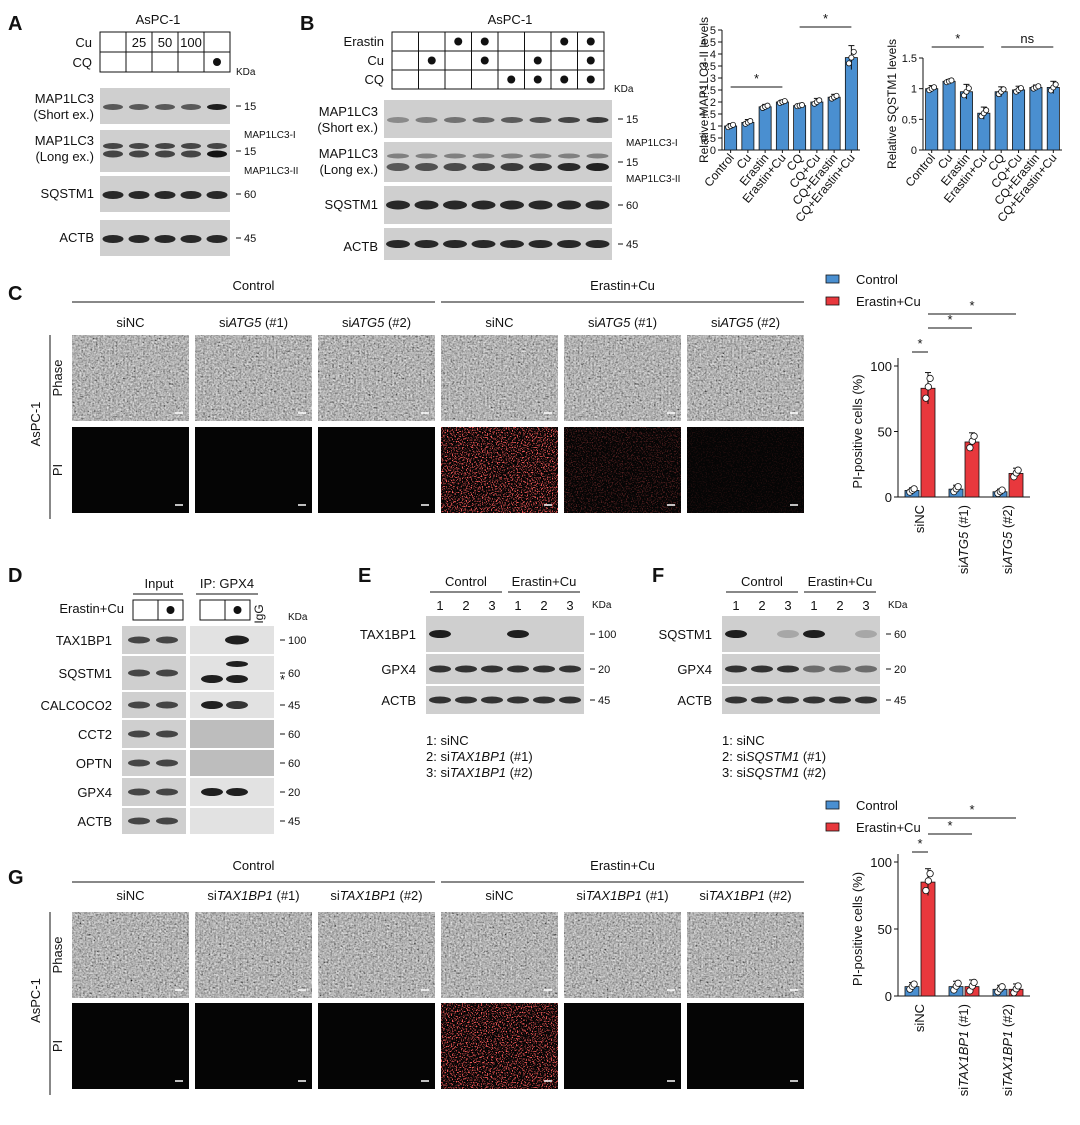  Describe the element at coordinates (375, 60) in the screenshot. I see `row-label: Cu` at that location.